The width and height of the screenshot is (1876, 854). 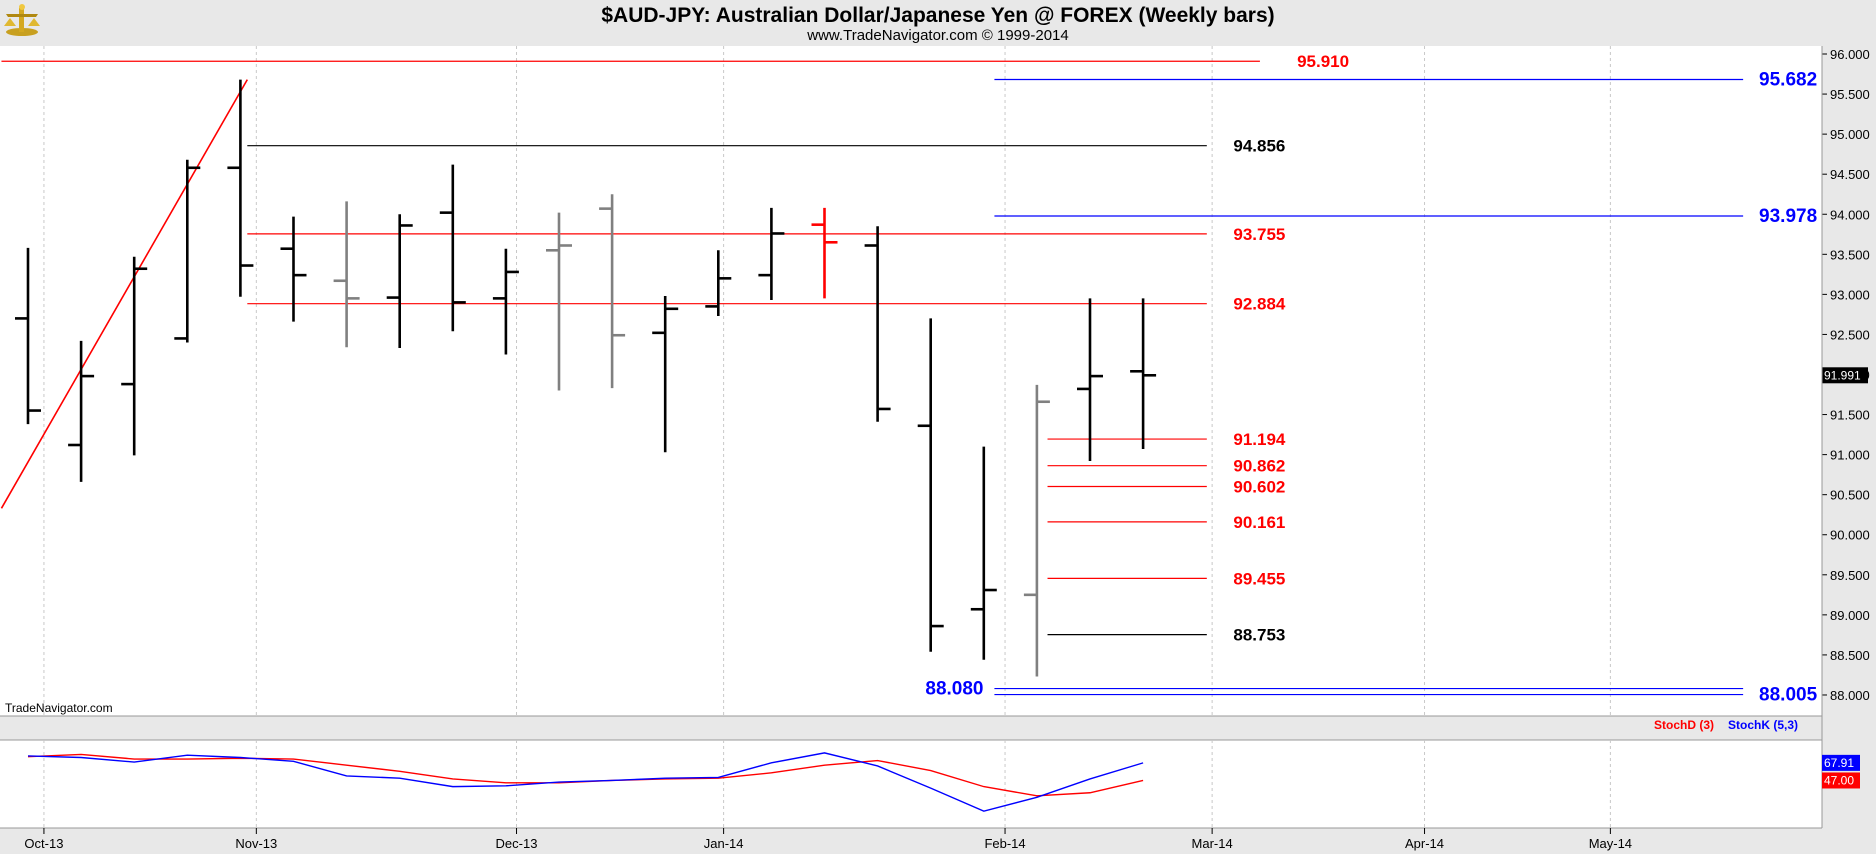 I want to click on price-tick-label: 88.000, so click(x=1850, y=695).